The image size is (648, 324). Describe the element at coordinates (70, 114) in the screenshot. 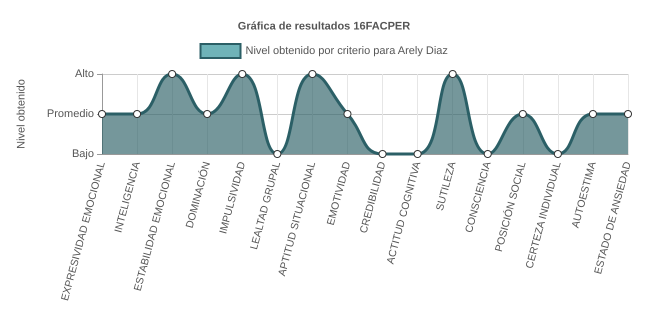

I see `text: Promedio` at that location.